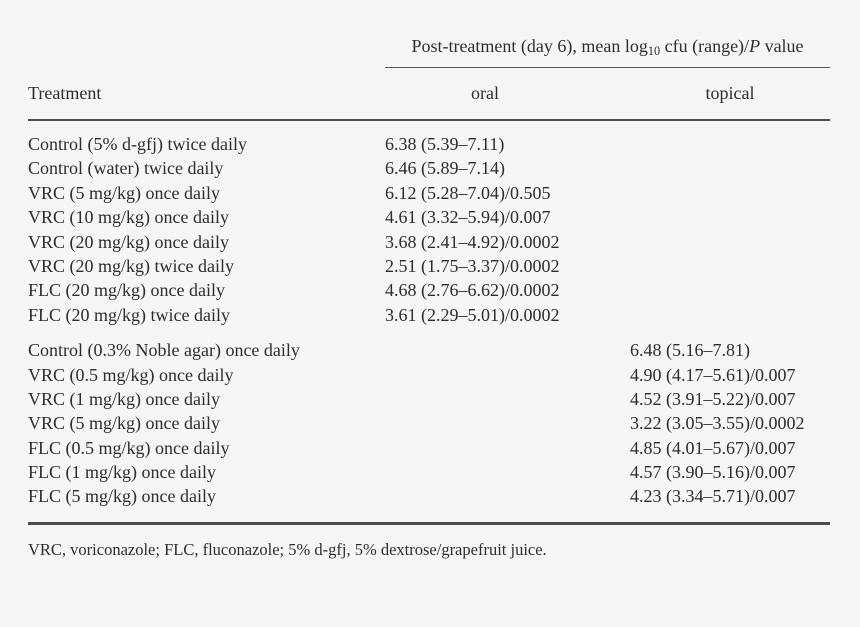  I want to click on spanning-header-text: Post-treatment (day 6), mean log, so click(529, 46).